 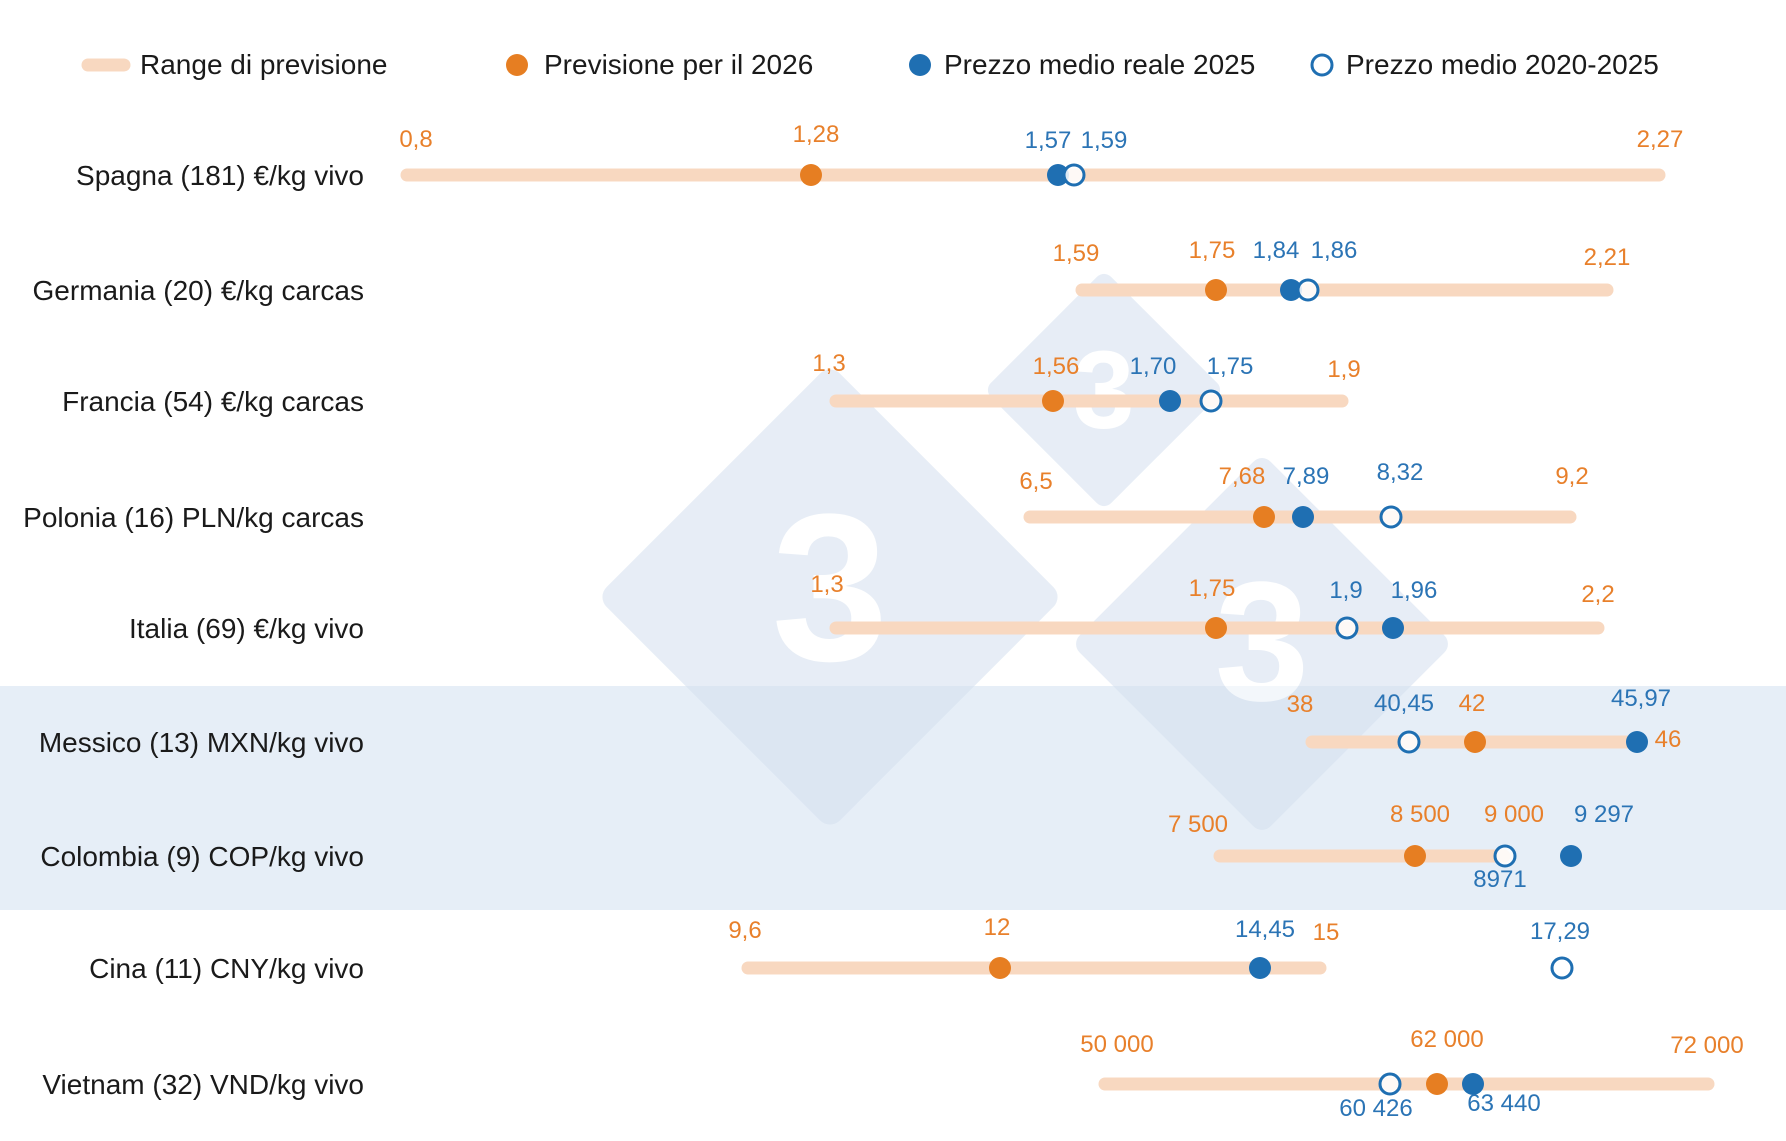 What do you see at coordinates (1514, 814) in the screenshot?
I see `value-label-max: 9 000` at bounding box center [1514, 814].